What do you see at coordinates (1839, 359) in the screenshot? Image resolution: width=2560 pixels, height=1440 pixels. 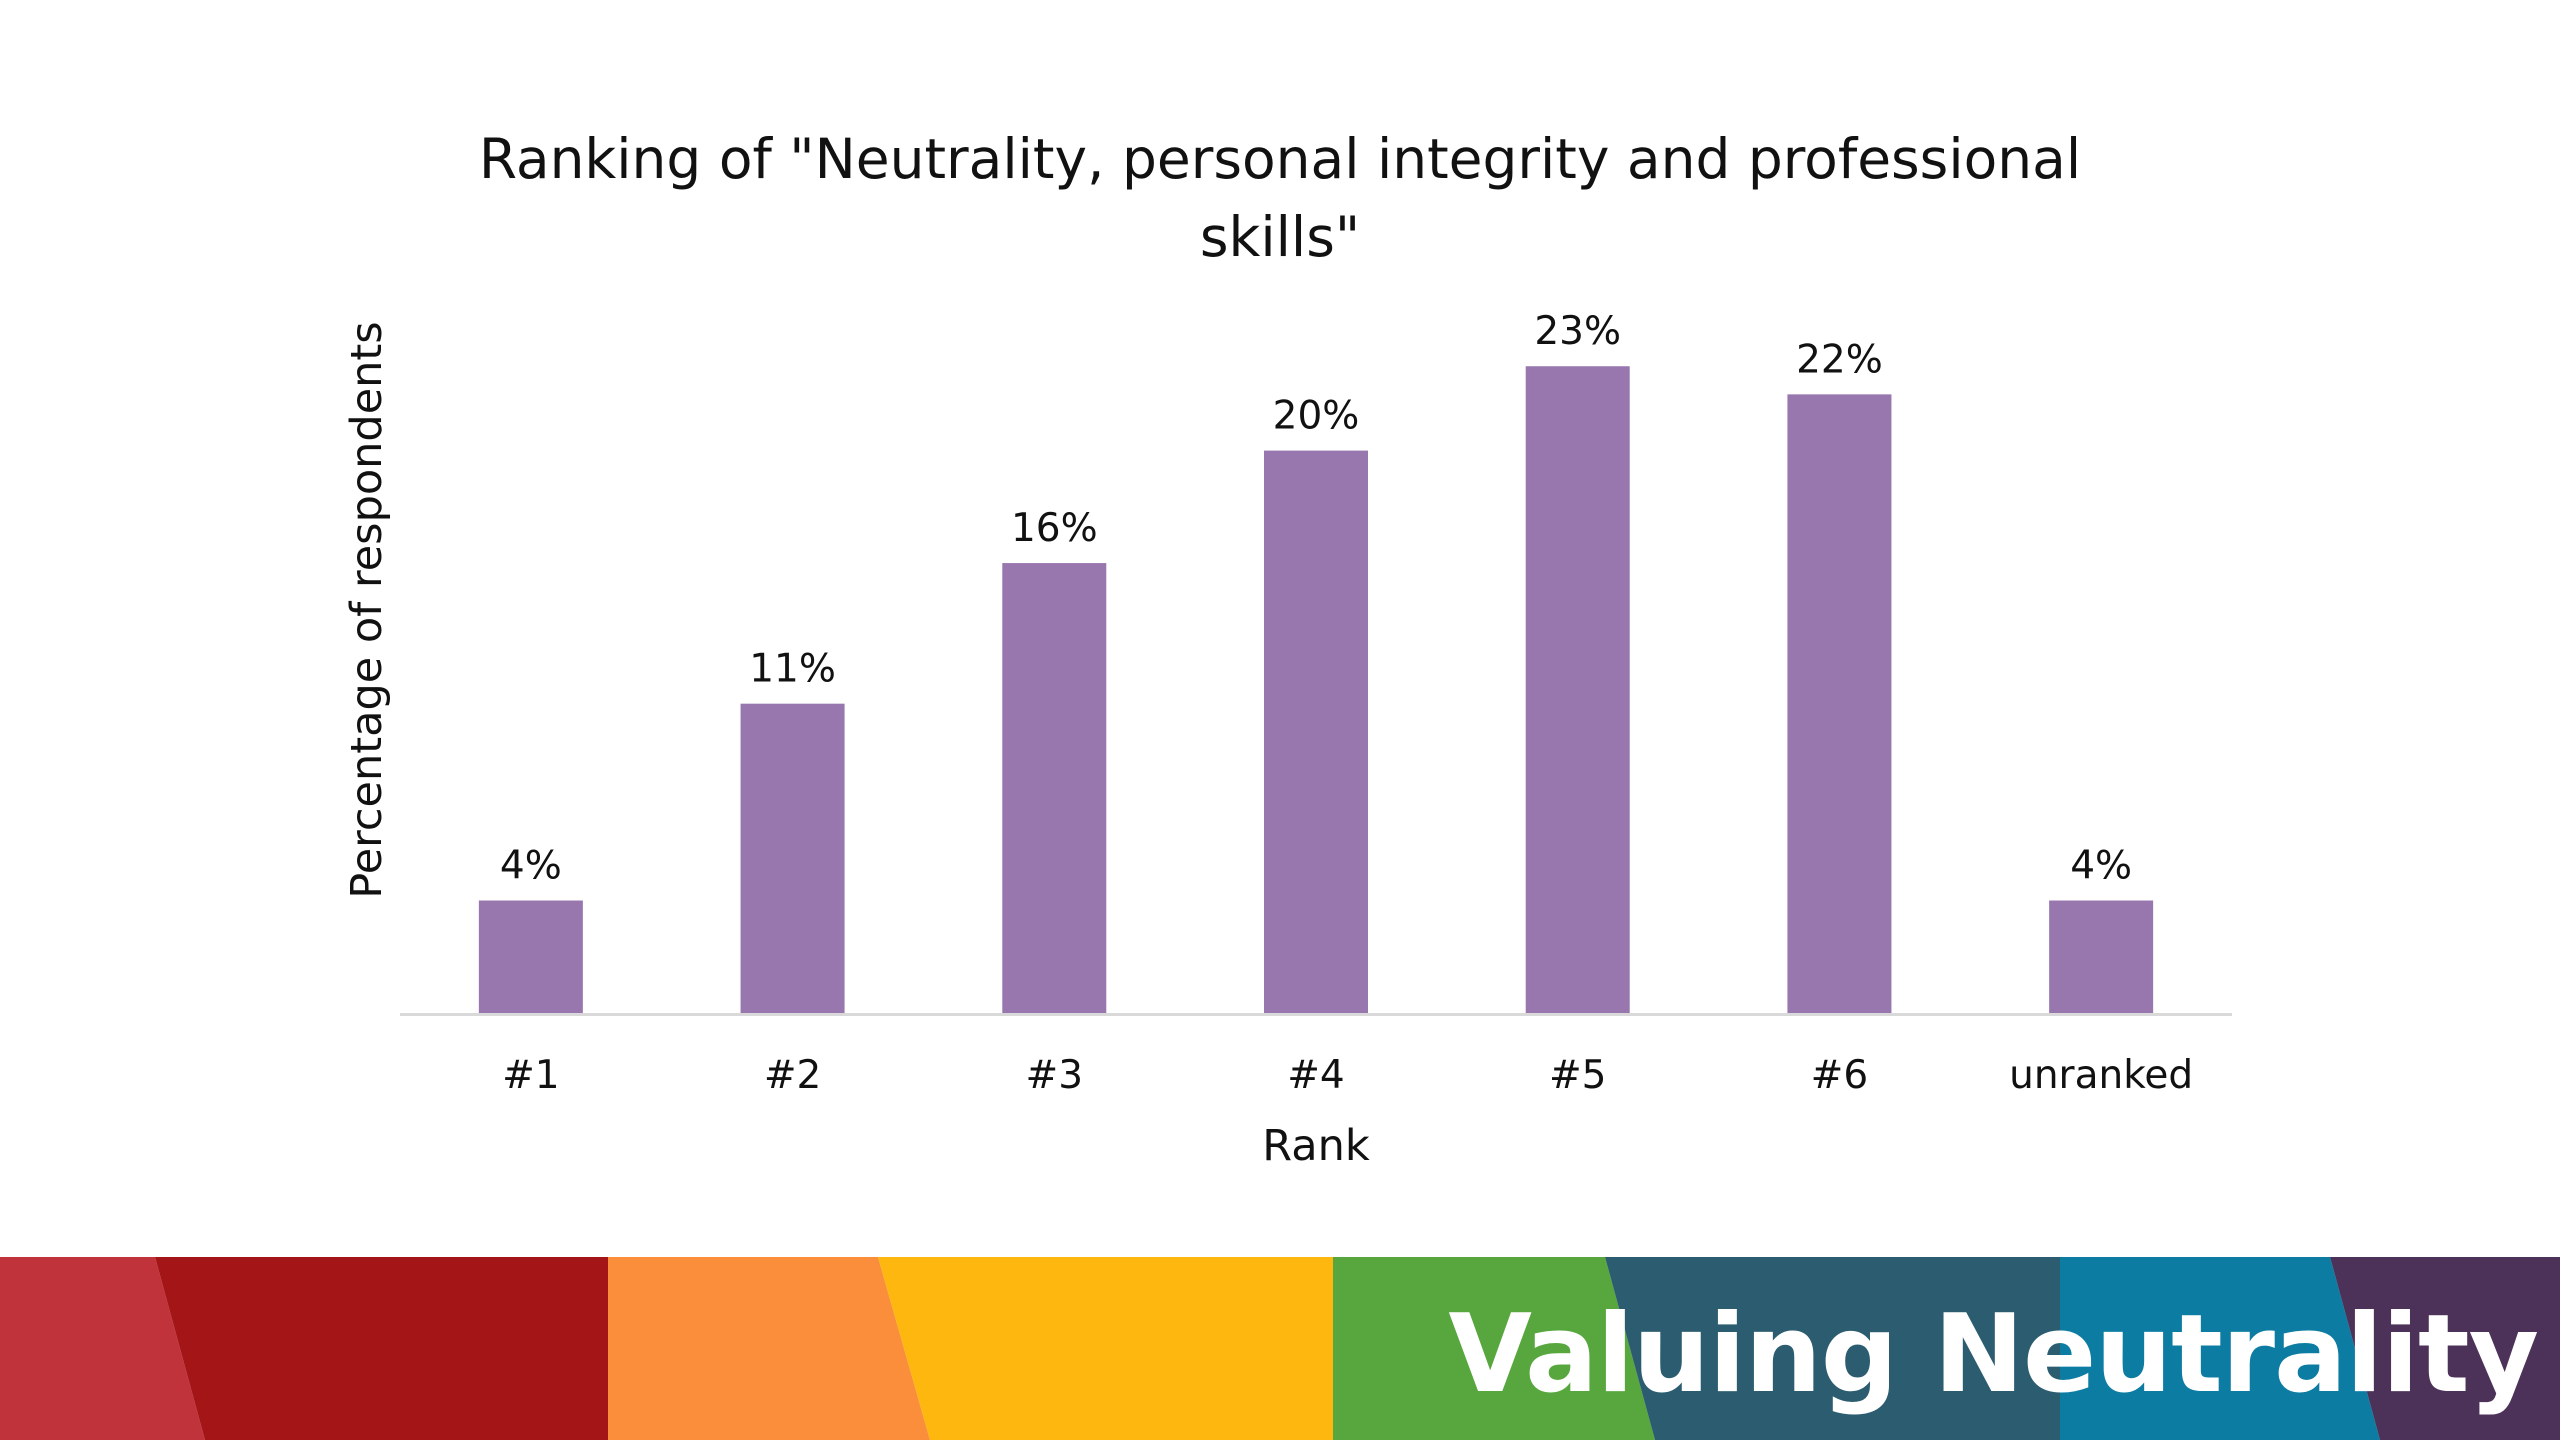 I see `value-label-6: 22%` at bounding box center [1839, 359].